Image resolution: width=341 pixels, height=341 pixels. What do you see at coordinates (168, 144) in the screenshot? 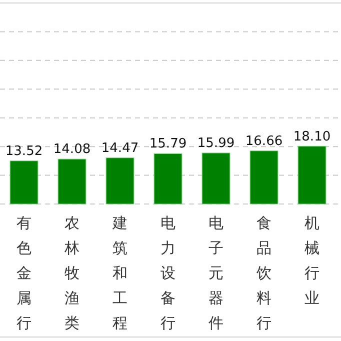
I see `data-label: 15.79` at bounding box center [168, 144].